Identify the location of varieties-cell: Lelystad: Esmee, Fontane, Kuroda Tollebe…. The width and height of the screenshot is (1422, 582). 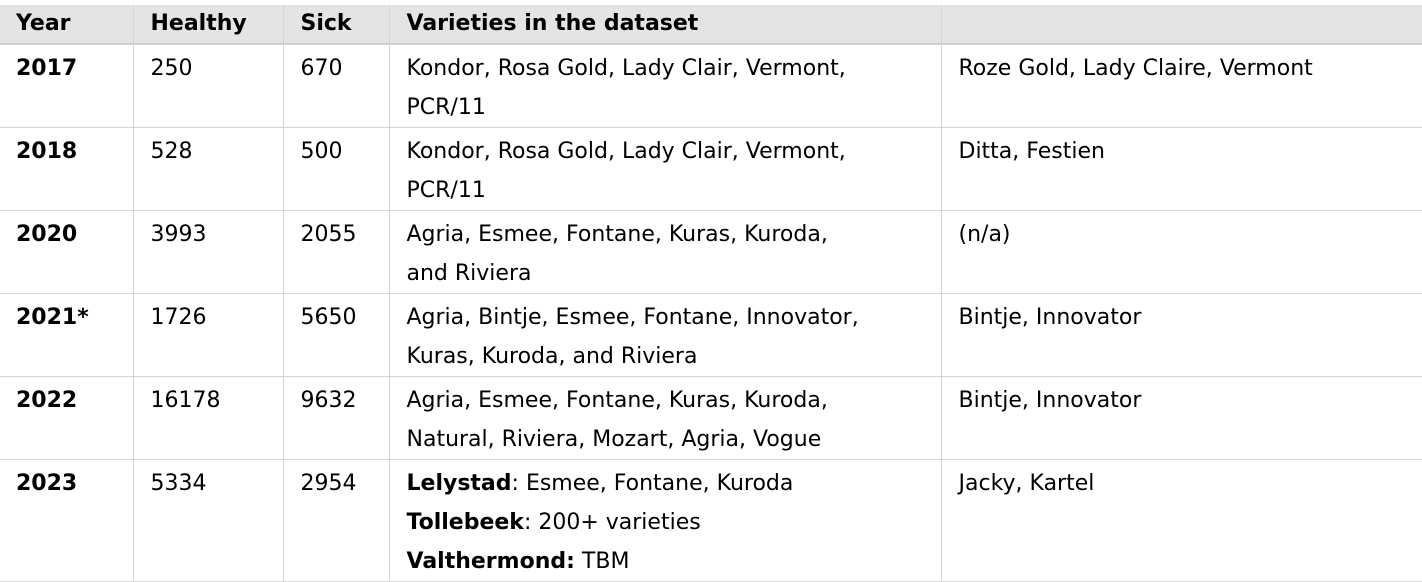
(664, 520).